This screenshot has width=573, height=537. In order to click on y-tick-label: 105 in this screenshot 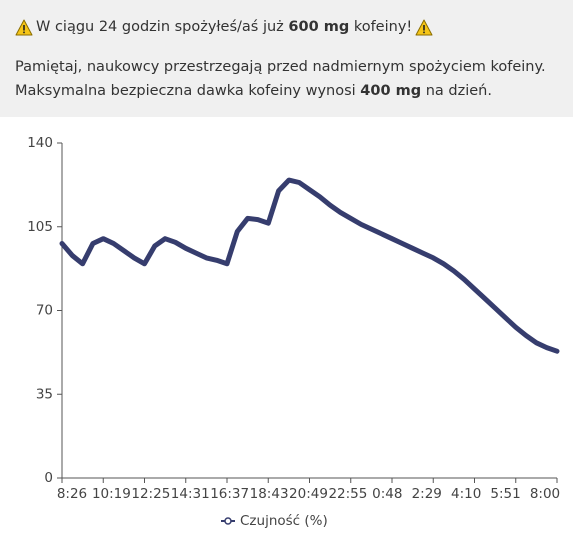, I will do `click(40, 227)`.